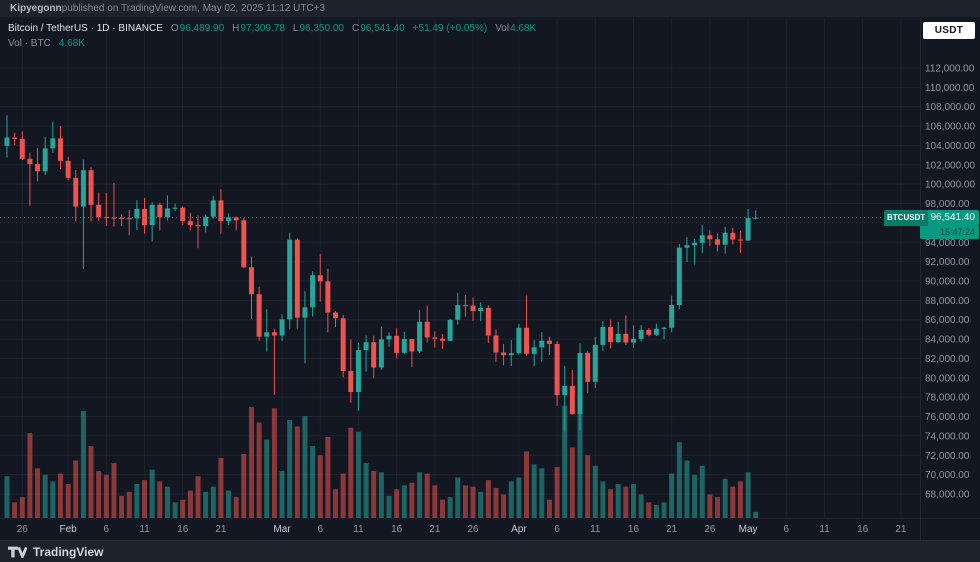 The width and height of the screenshot is (980, 562). I want to click on svg-text: 112,000.00, so click(950, 69).